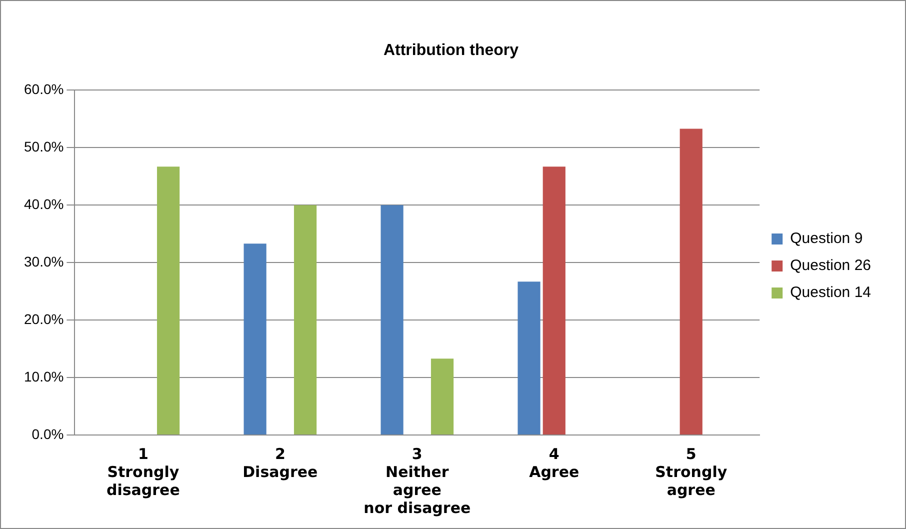 Image resolution: width=906 pixels, height=529 pixels. I want to click on y-tick-label: 30.0%, so click(44, 261).